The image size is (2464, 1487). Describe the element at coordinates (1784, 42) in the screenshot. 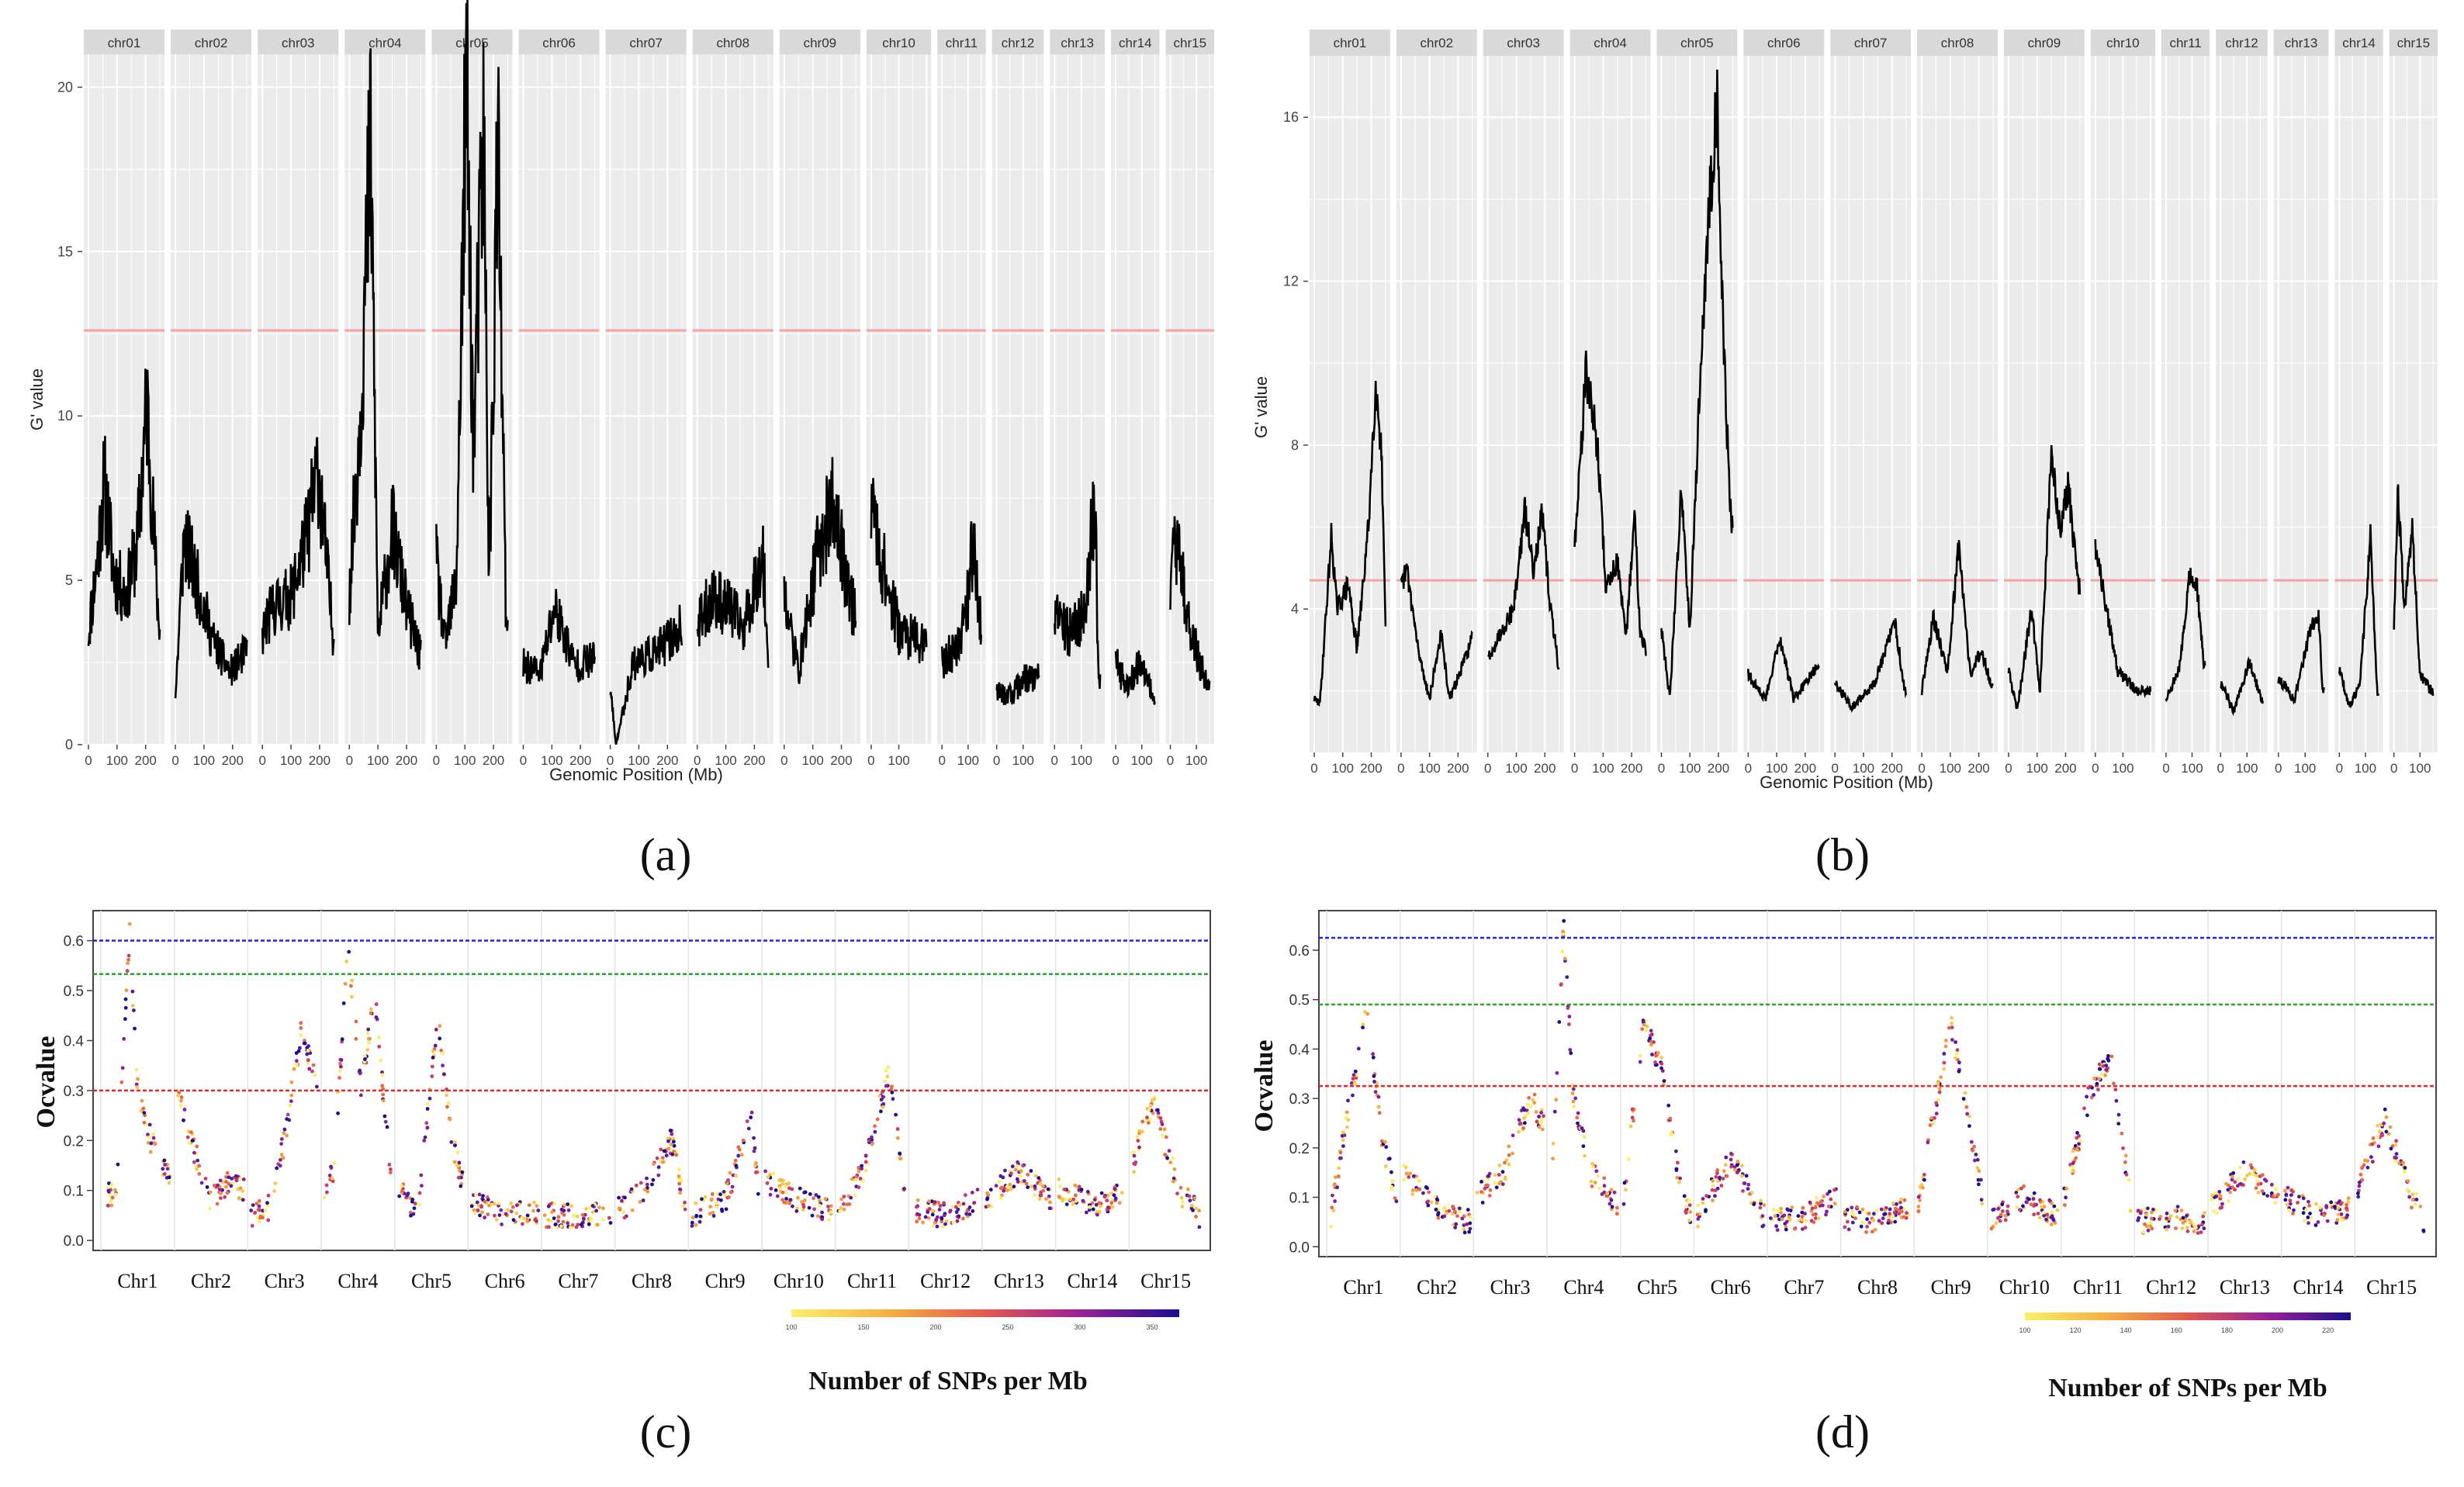

I see `facet-strip` at that location.